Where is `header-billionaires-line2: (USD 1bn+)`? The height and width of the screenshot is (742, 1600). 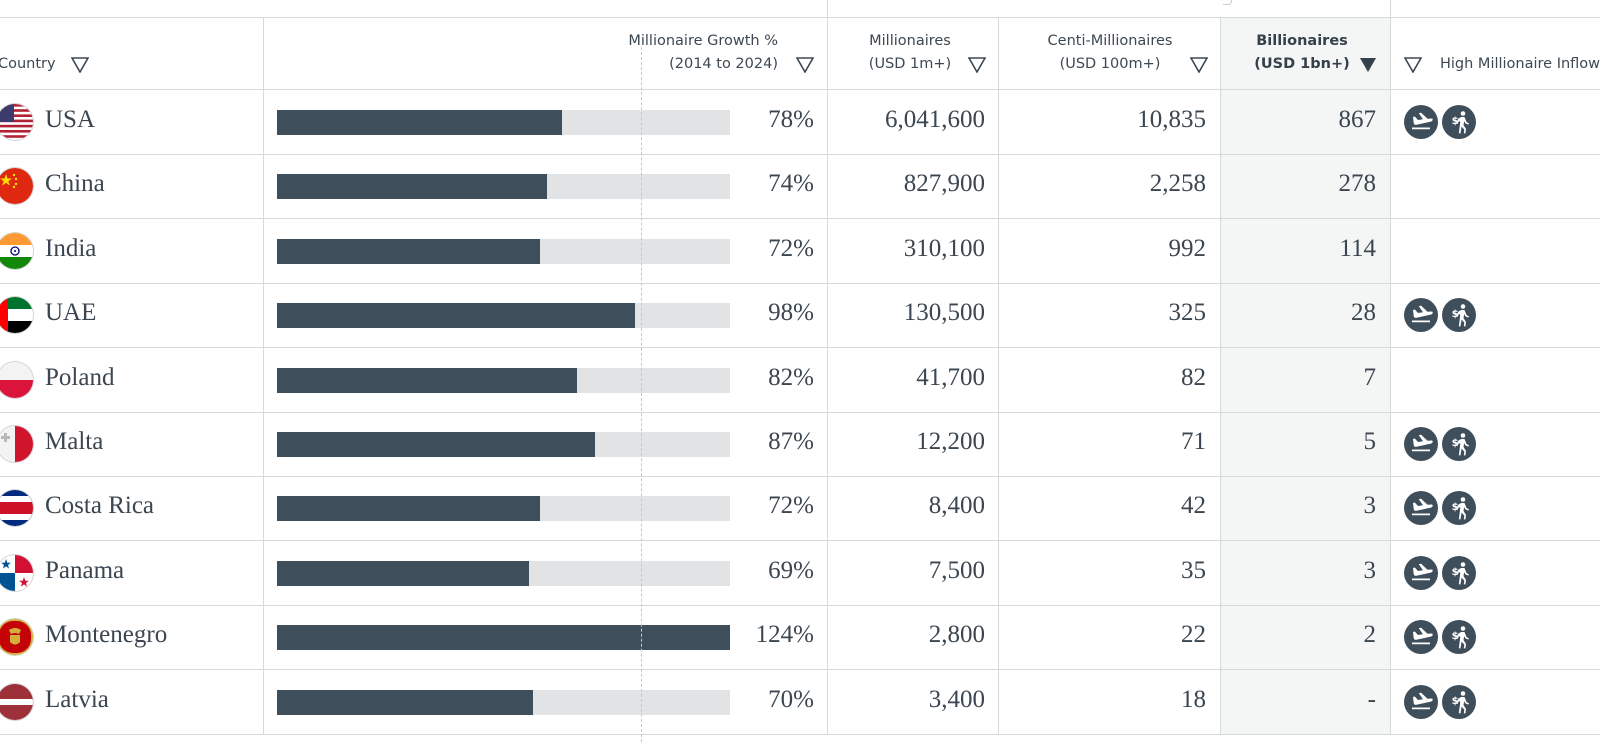 header-billionaires-line2: (USD 1bn+) is located at coordinates (1302, 64).